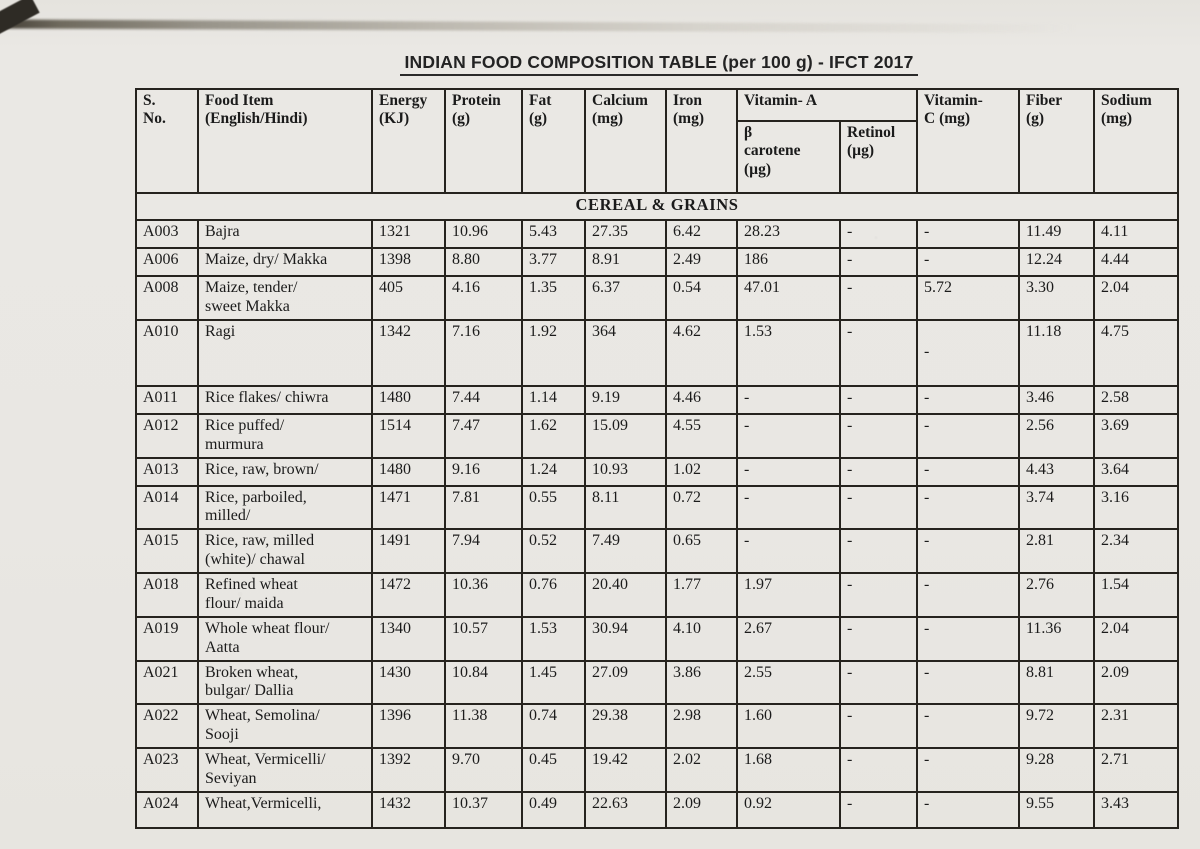 The width and height of the screenshot is (1200, 849). Describe the element at coordinates (788, 595) in the screenshot. I see `cell-beta-carotene: 1.97` at that location.